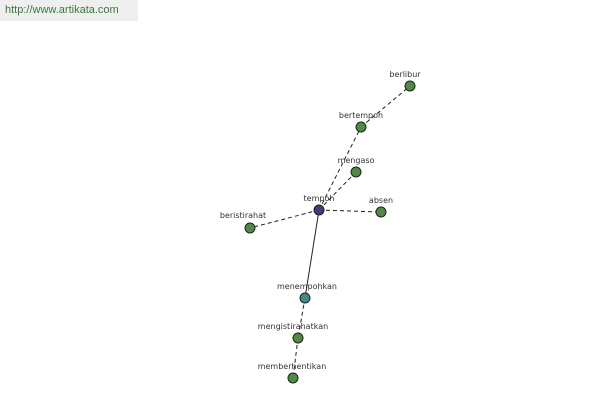 This screenshot has height=400, width=600. I want to click on node-label: menempohkan, so click(307, 286).